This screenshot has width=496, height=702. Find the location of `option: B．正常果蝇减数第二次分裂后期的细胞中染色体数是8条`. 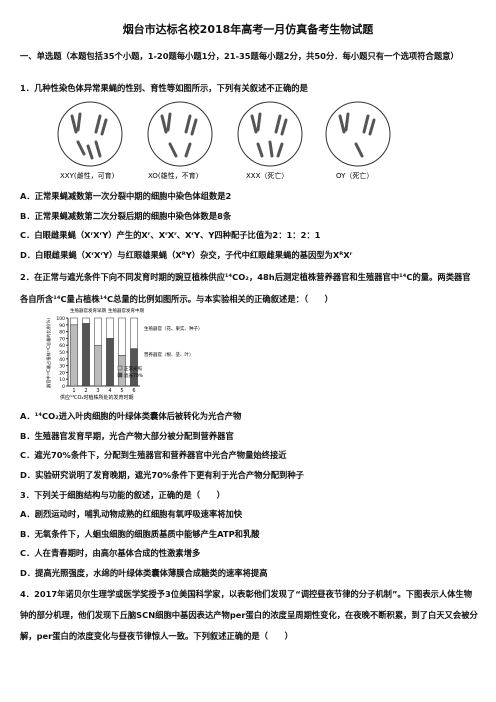

option: B．正常果蝇减数第二次分裂后期的细胞中染色体数是8条 is located at coordinates (126, 216).